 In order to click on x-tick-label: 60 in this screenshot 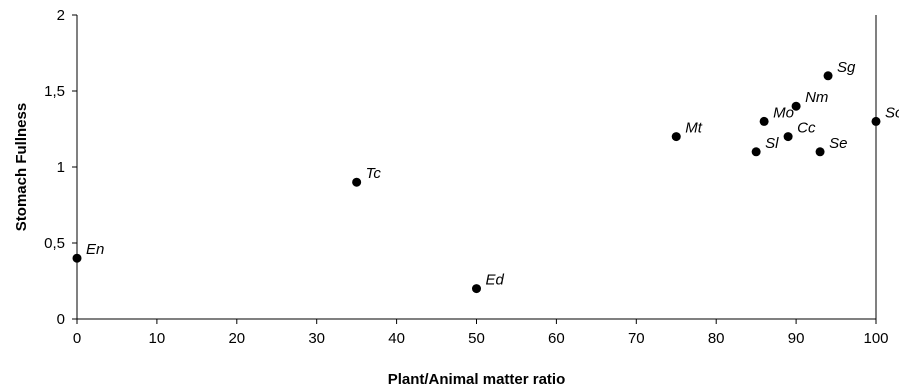, I will do `click(556, 338)`.